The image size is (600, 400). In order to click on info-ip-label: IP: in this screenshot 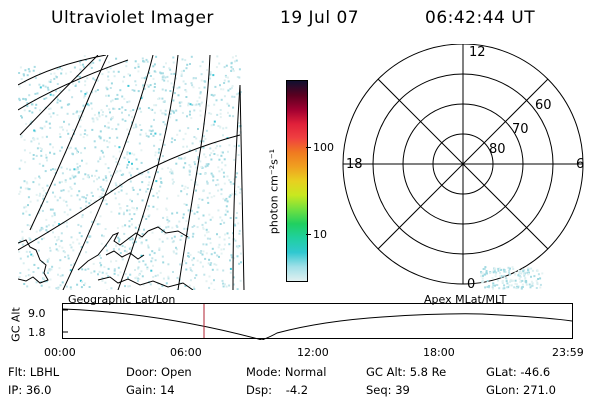, I will do `click(15, 390)`.